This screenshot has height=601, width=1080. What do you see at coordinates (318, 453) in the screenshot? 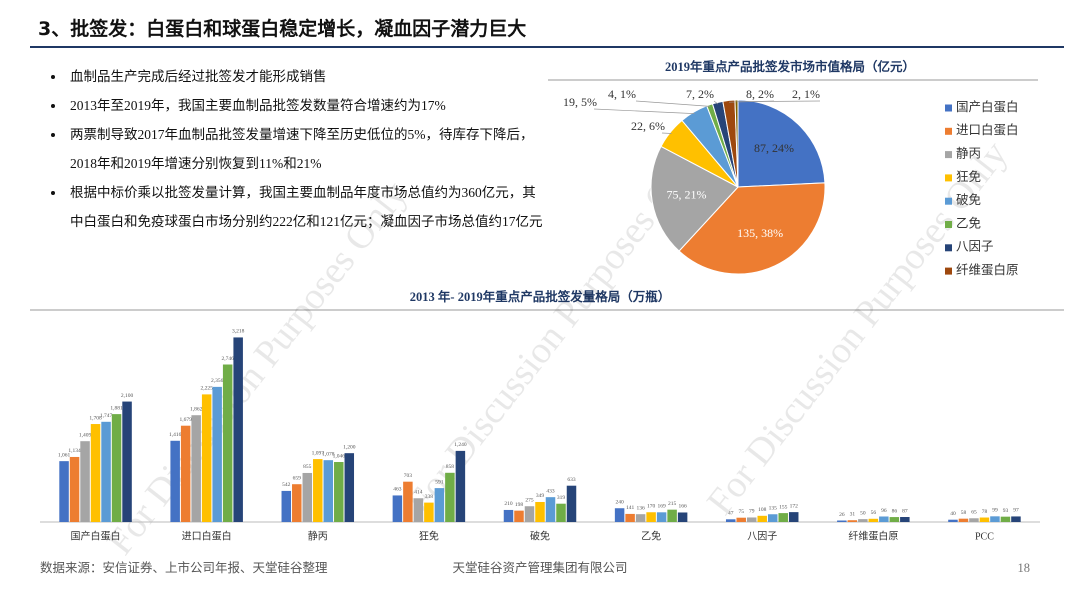
I see `data-label: 1,097` at bounding box center [318, 453].